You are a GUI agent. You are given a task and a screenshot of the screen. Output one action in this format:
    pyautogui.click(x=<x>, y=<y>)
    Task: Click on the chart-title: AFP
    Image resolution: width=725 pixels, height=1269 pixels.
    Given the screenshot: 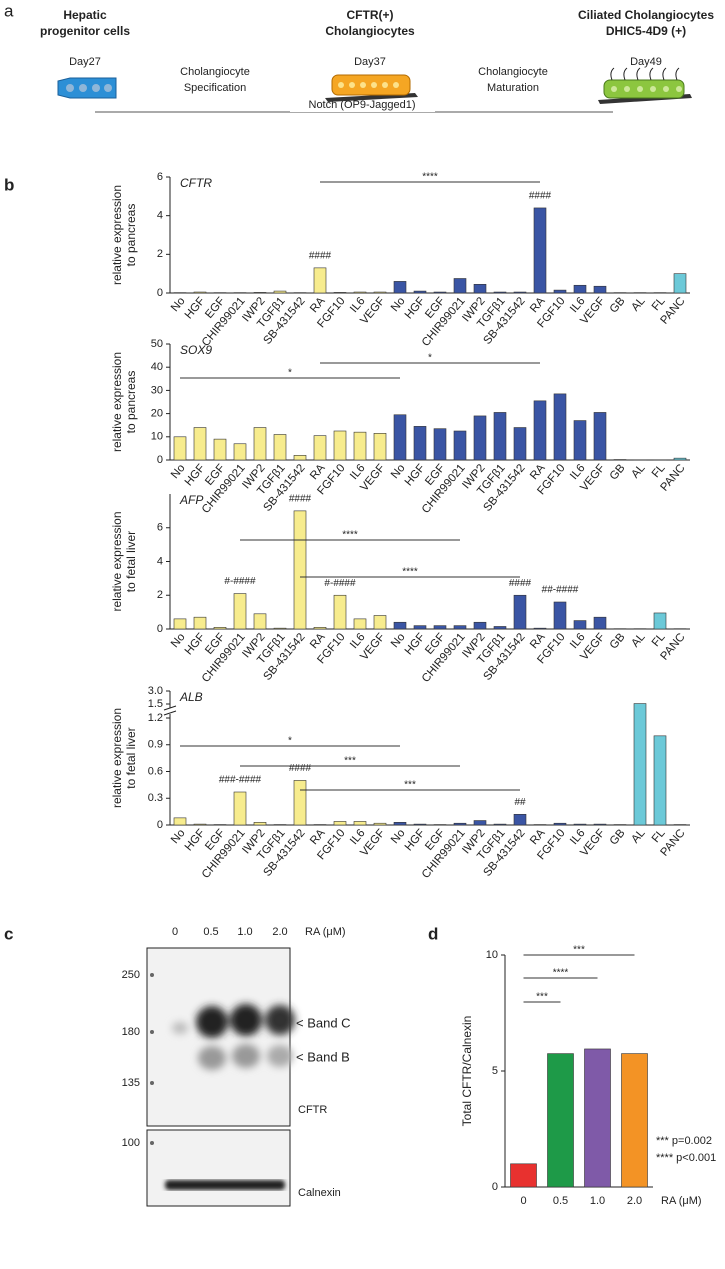 What is the action you would take?
    pyautogui.click(x=191, y=500)
    